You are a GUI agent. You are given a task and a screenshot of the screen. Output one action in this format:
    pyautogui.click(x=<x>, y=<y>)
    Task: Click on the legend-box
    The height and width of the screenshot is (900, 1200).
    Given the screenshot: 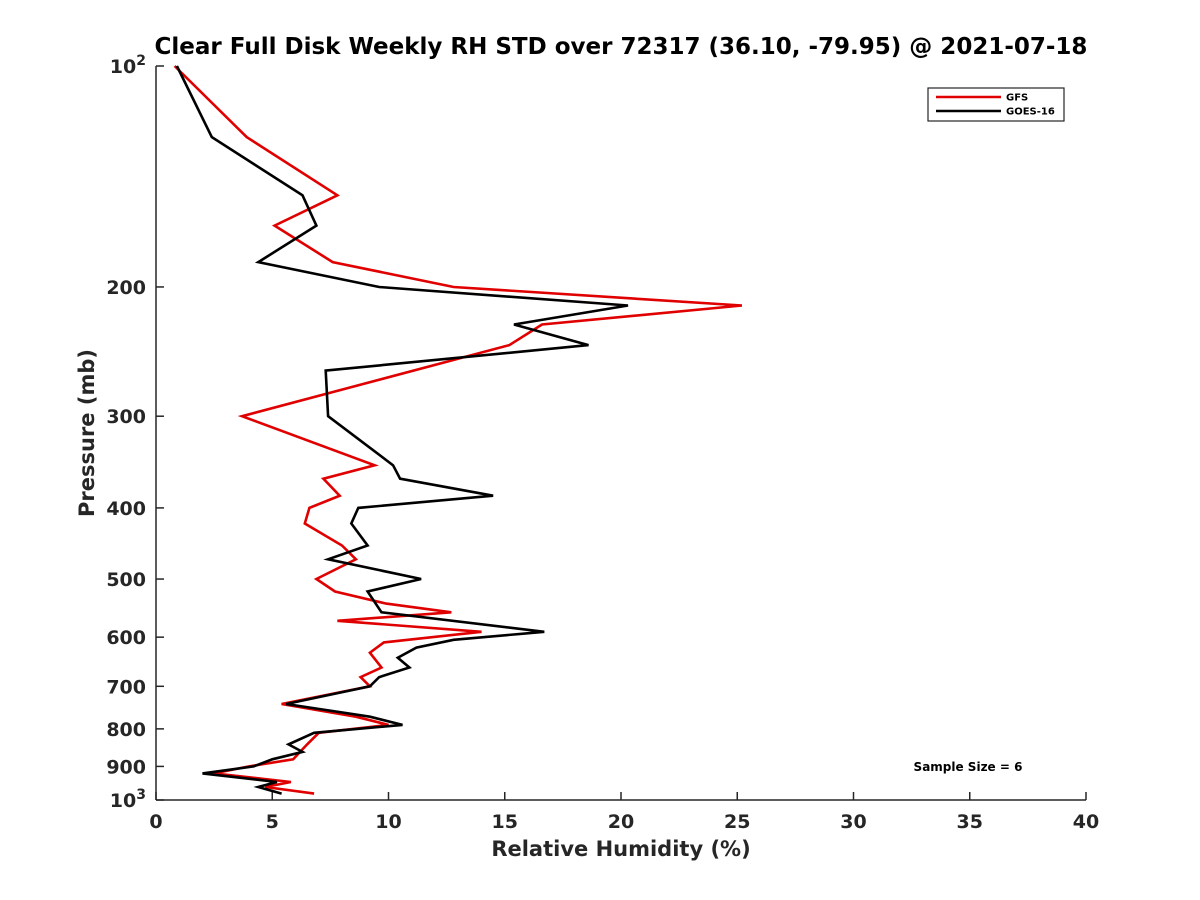 What is the action you would take?
    pyautogui.click(x=996, y=104)
    